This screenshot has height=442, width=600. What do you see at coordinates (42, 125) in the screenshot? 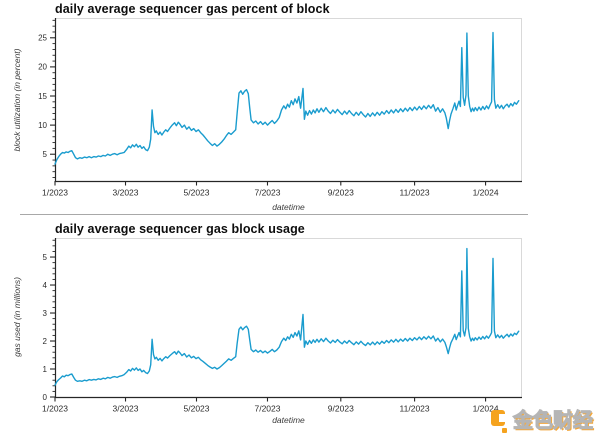
I see `svg-text: 10` at bounding box center [42, 125].